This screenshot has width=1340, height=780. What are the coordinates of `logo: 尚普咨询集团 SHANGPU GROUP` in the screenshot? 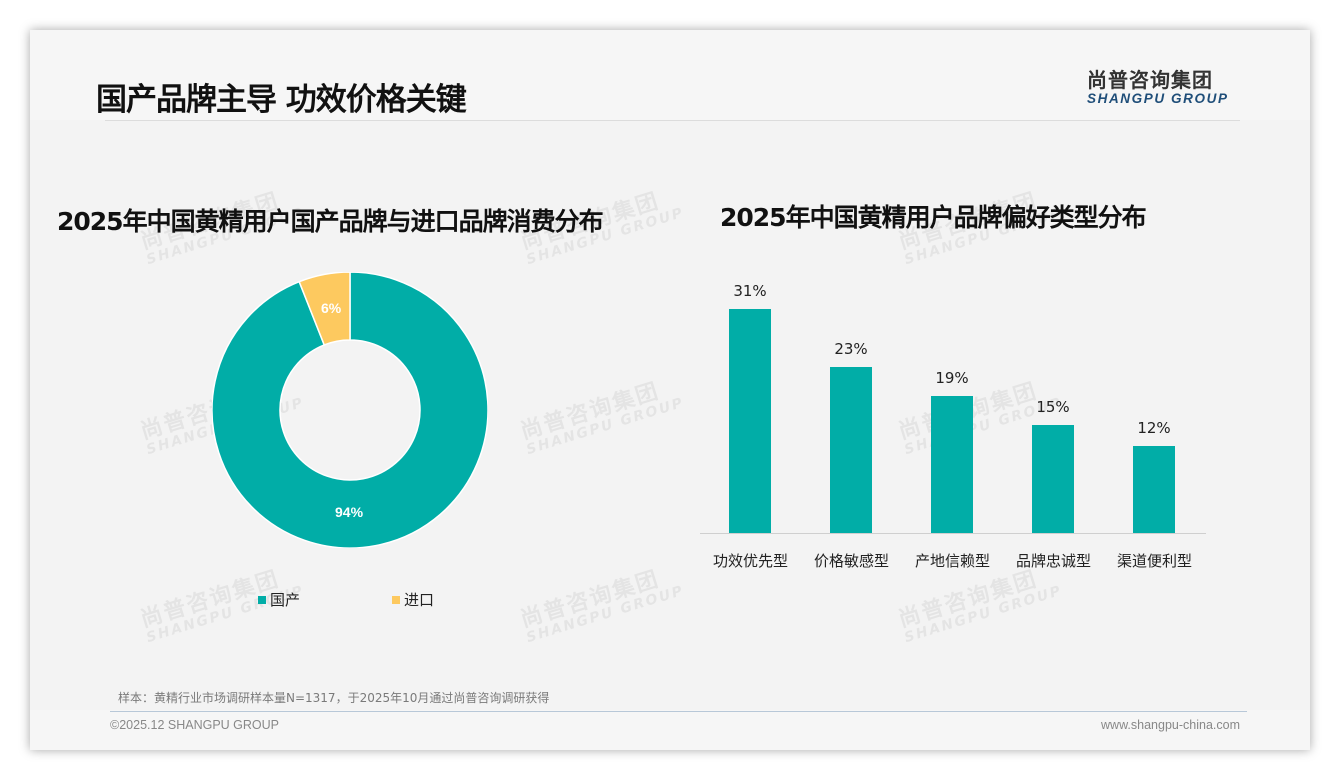 It's located at (1163, 85).